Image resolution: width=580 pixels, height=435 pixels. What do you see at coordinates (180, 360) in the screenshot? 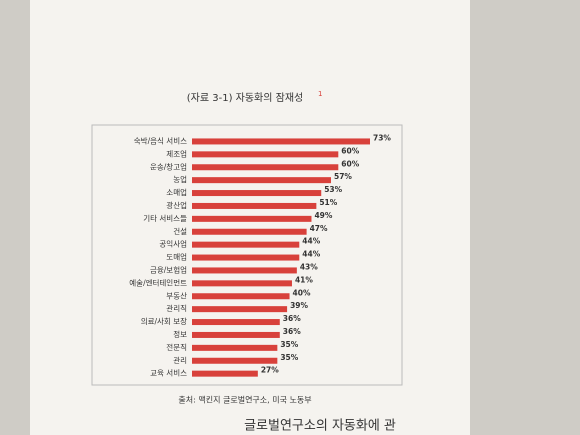
I see `category-label: 관리` at bounding box center [180, 360].